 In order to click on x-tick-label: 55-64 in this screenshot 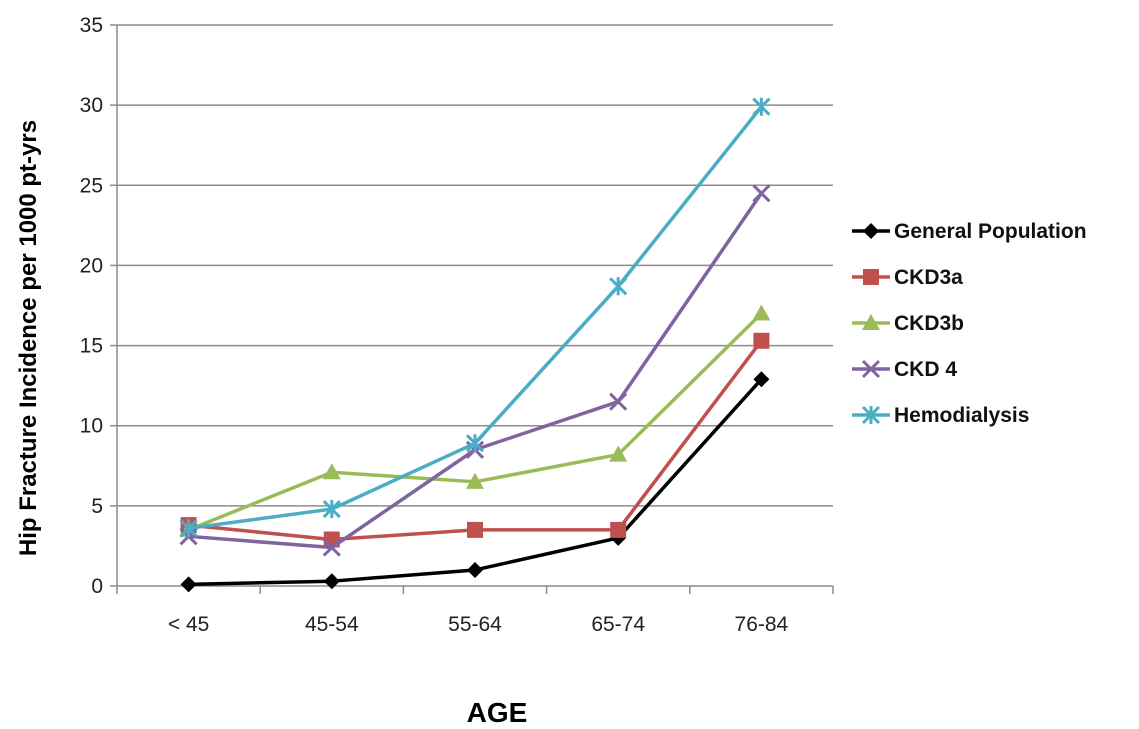, I will do `click(475, 624)`.